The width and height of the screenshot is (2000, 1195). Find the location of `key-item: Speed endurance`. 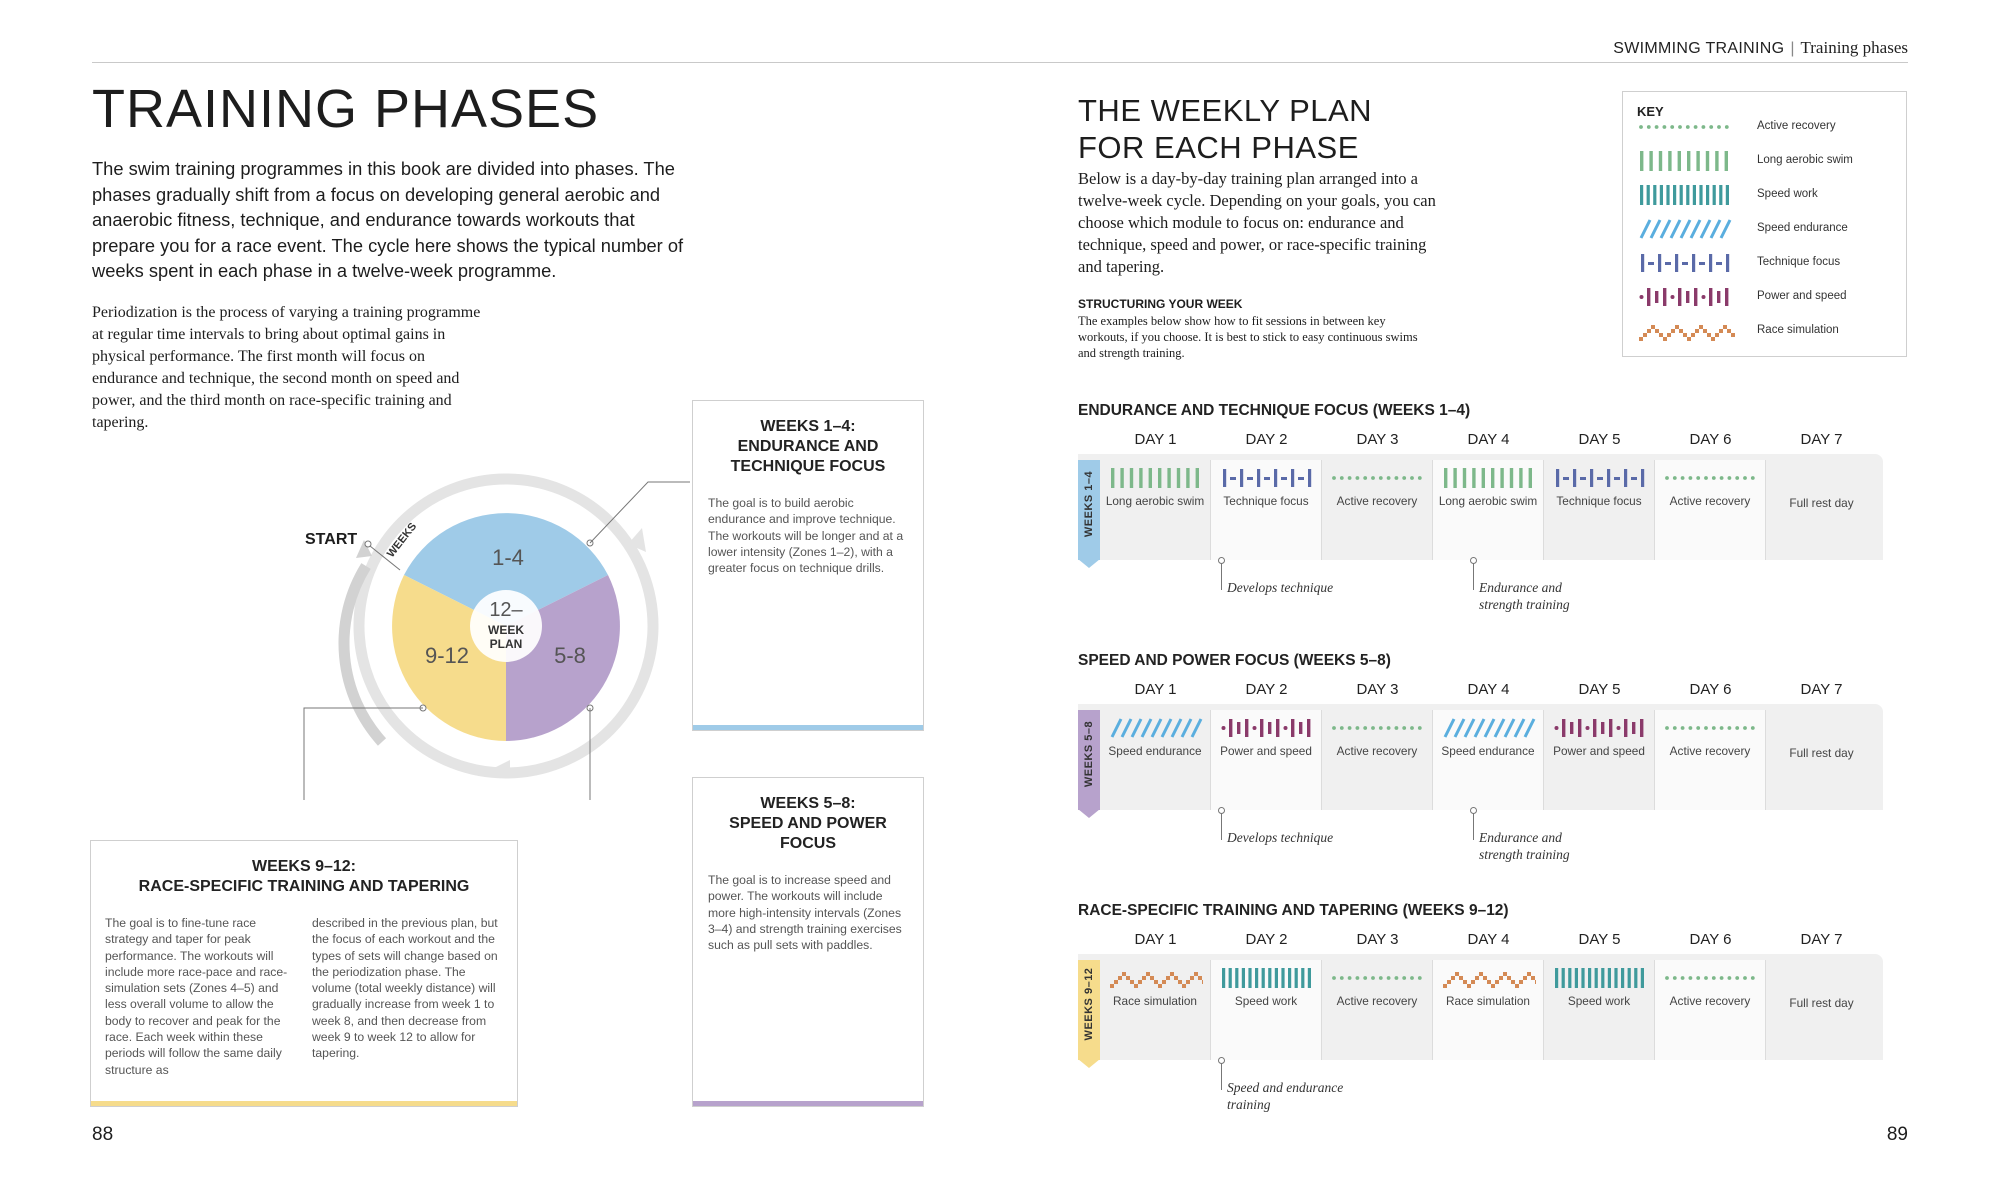

key-item: Speed endurance is located at coordinates (1767, 229).